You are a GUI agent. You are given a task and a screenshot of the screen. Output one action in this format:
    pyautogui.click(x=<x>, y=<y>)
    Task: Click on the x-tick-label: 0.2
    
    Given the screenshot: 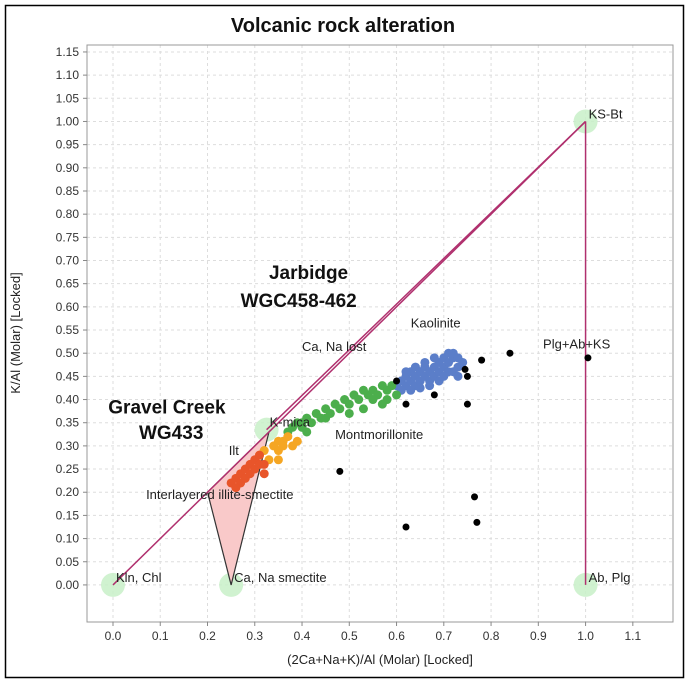 What is the action you would take?
    pyautogui.click(x=207, y=636)
    